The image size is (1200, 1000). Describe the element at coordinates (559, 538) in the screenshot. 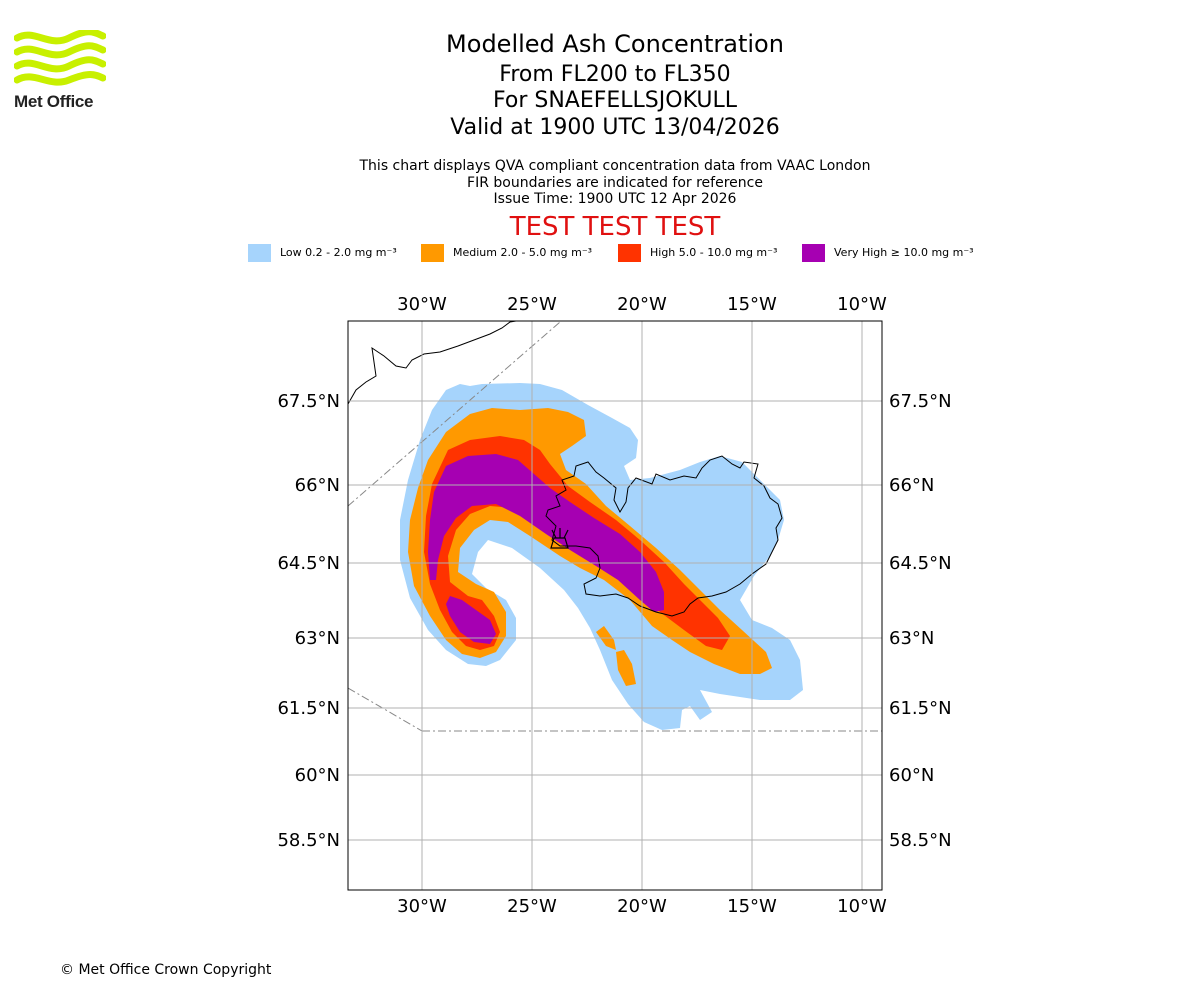

I see `volcano-icon` at that location.